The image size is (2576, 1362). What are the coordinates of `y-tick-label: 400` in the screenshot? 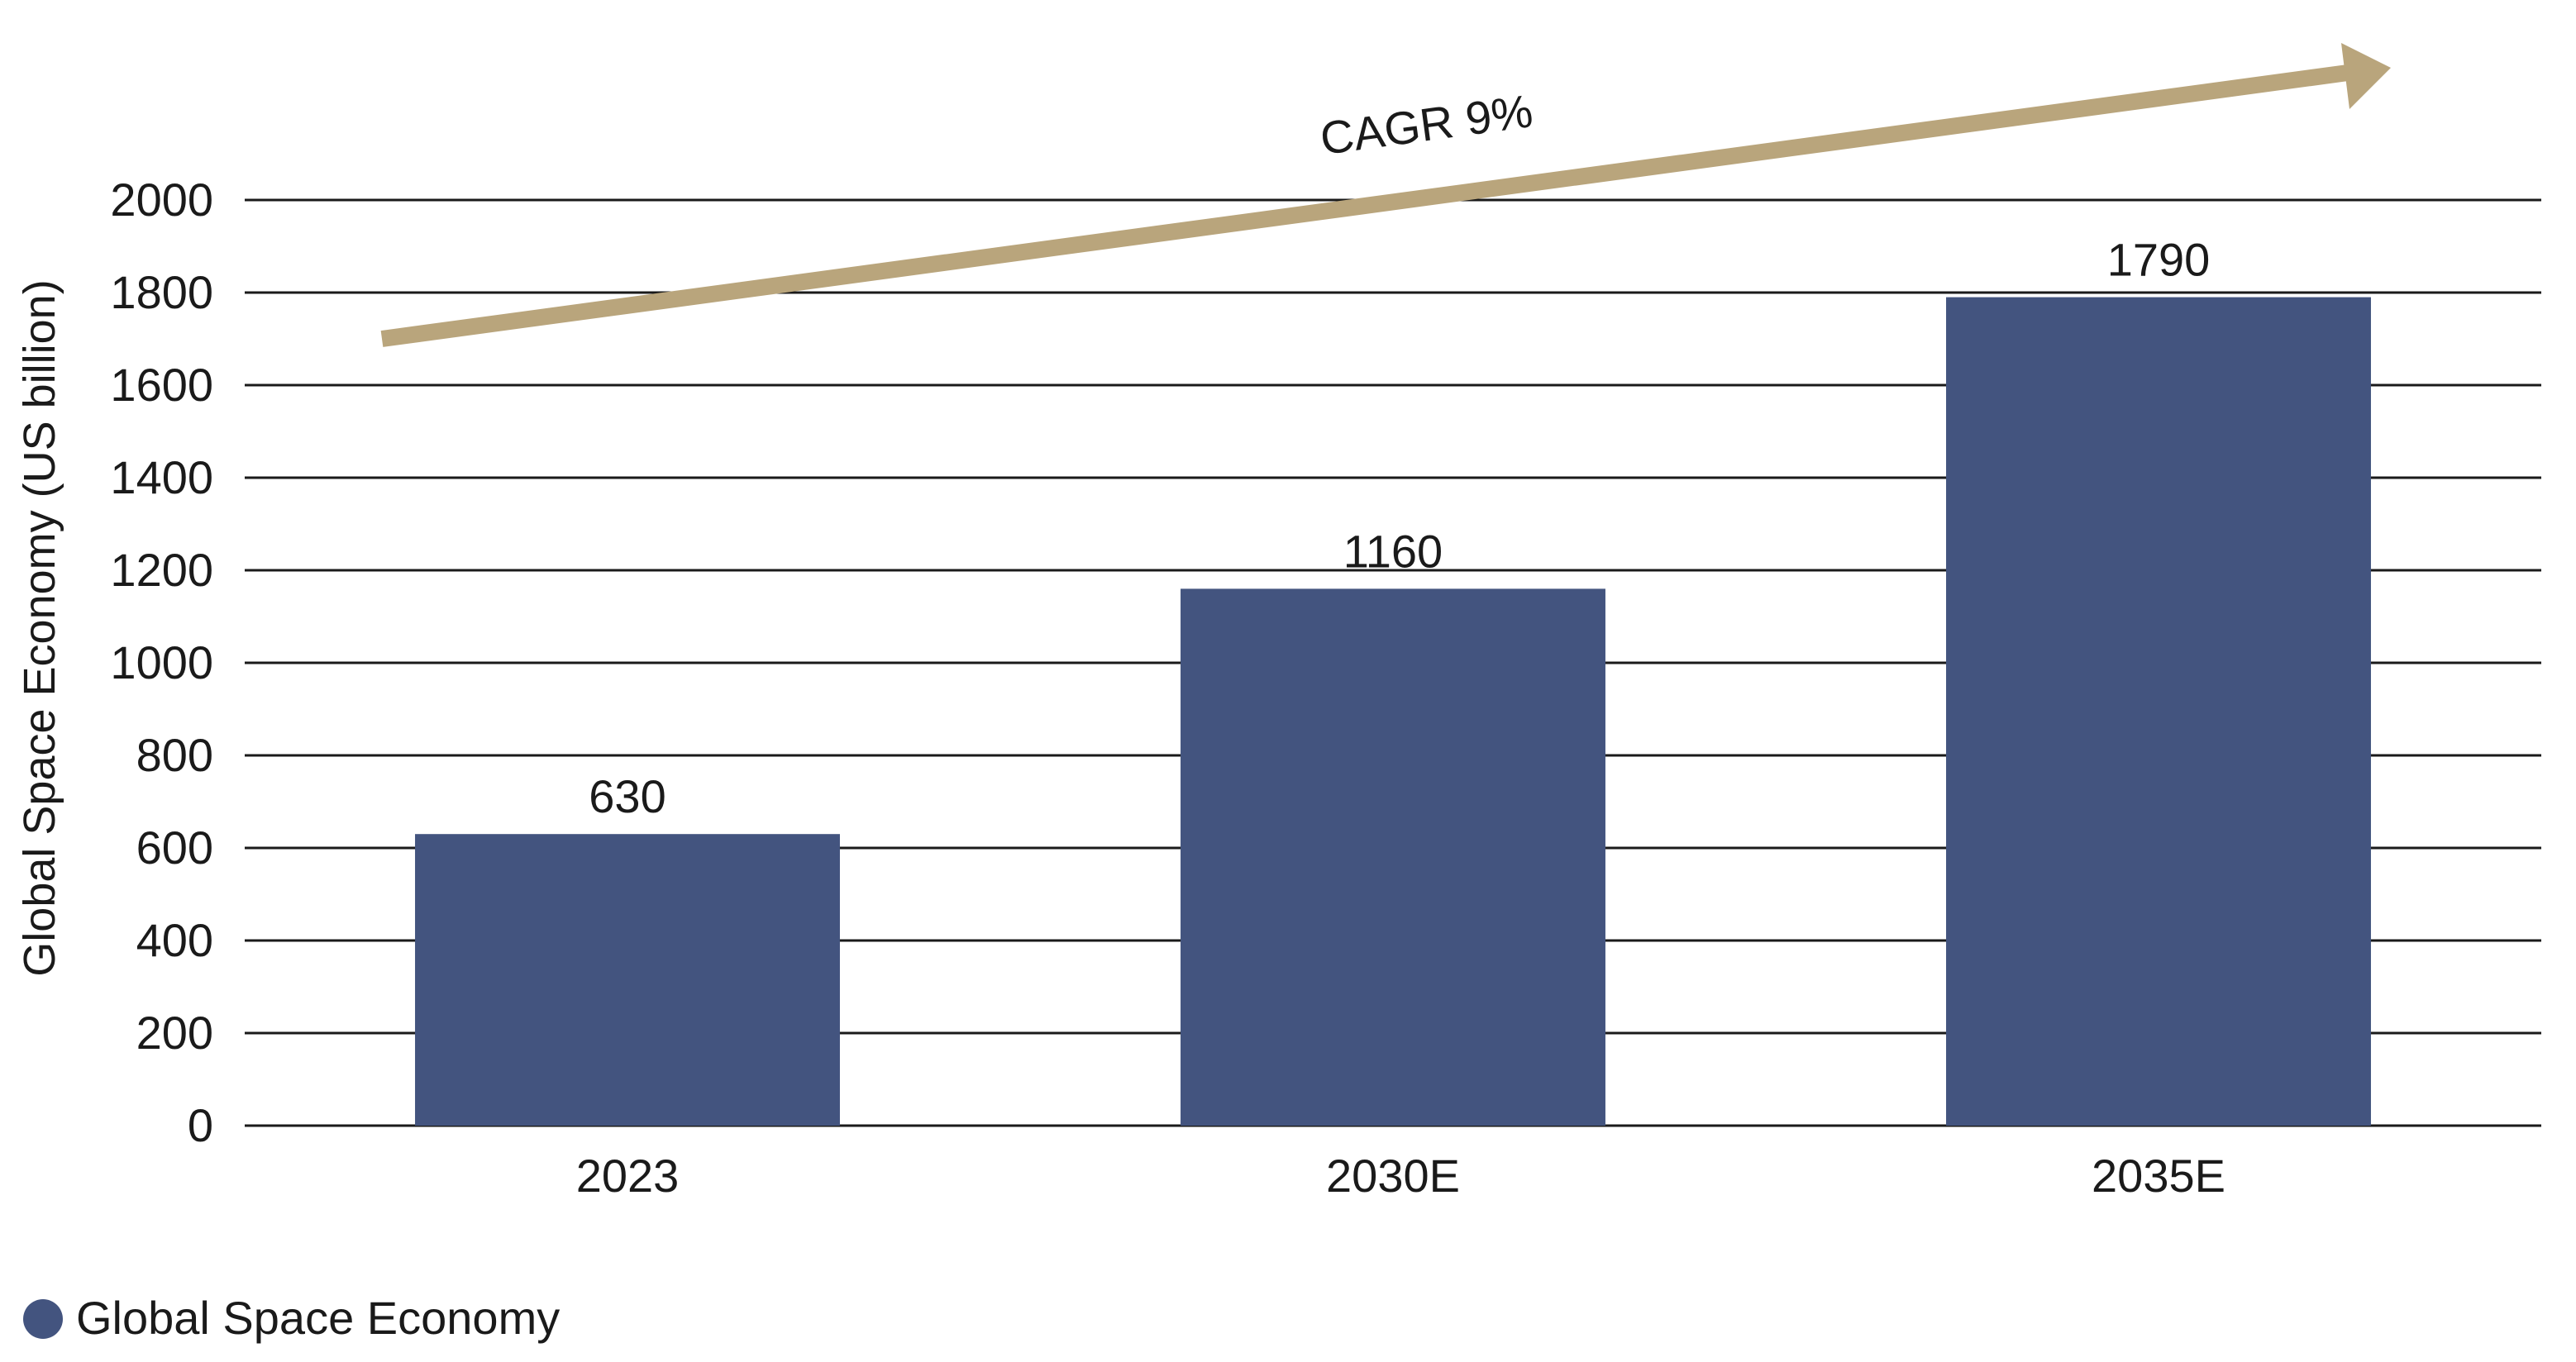 It's located at (174, 940).